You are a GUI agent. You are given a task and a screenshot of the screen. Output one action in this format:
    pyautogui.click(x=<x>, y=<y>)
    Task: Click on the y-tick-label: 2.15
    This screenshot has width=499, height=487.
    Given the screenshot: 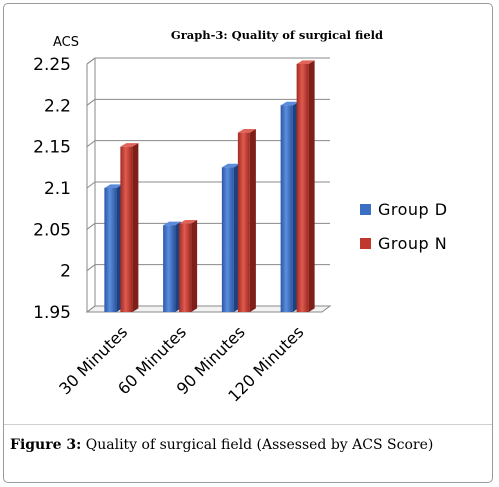 What is the action you would take?
    pyautogui.click(x=52, y=148)
    